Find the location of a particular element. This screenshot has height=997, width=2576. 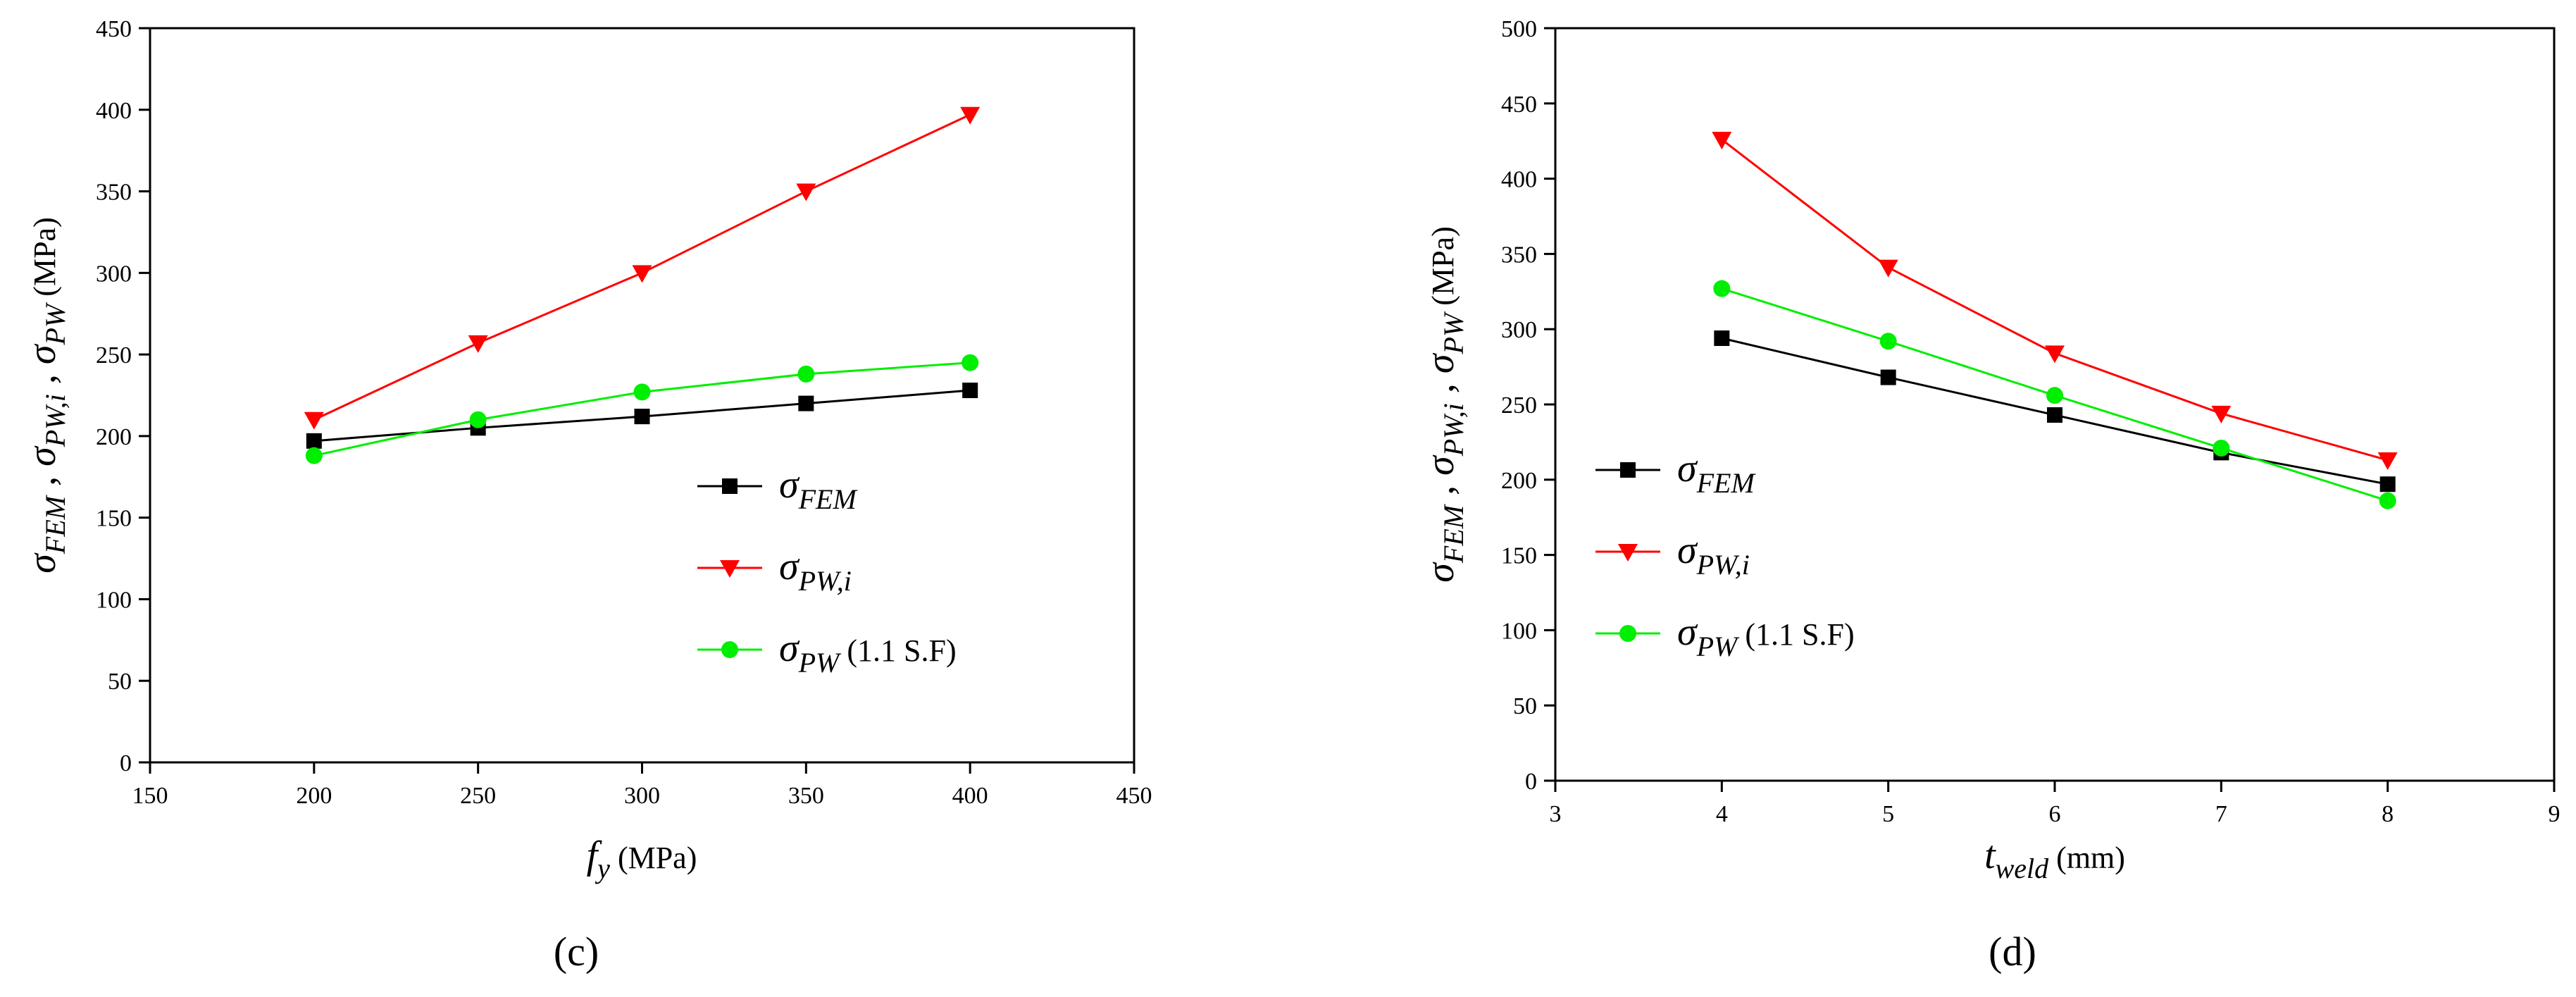

panel-label-d: (d) is located at coordinates (2012, 952).